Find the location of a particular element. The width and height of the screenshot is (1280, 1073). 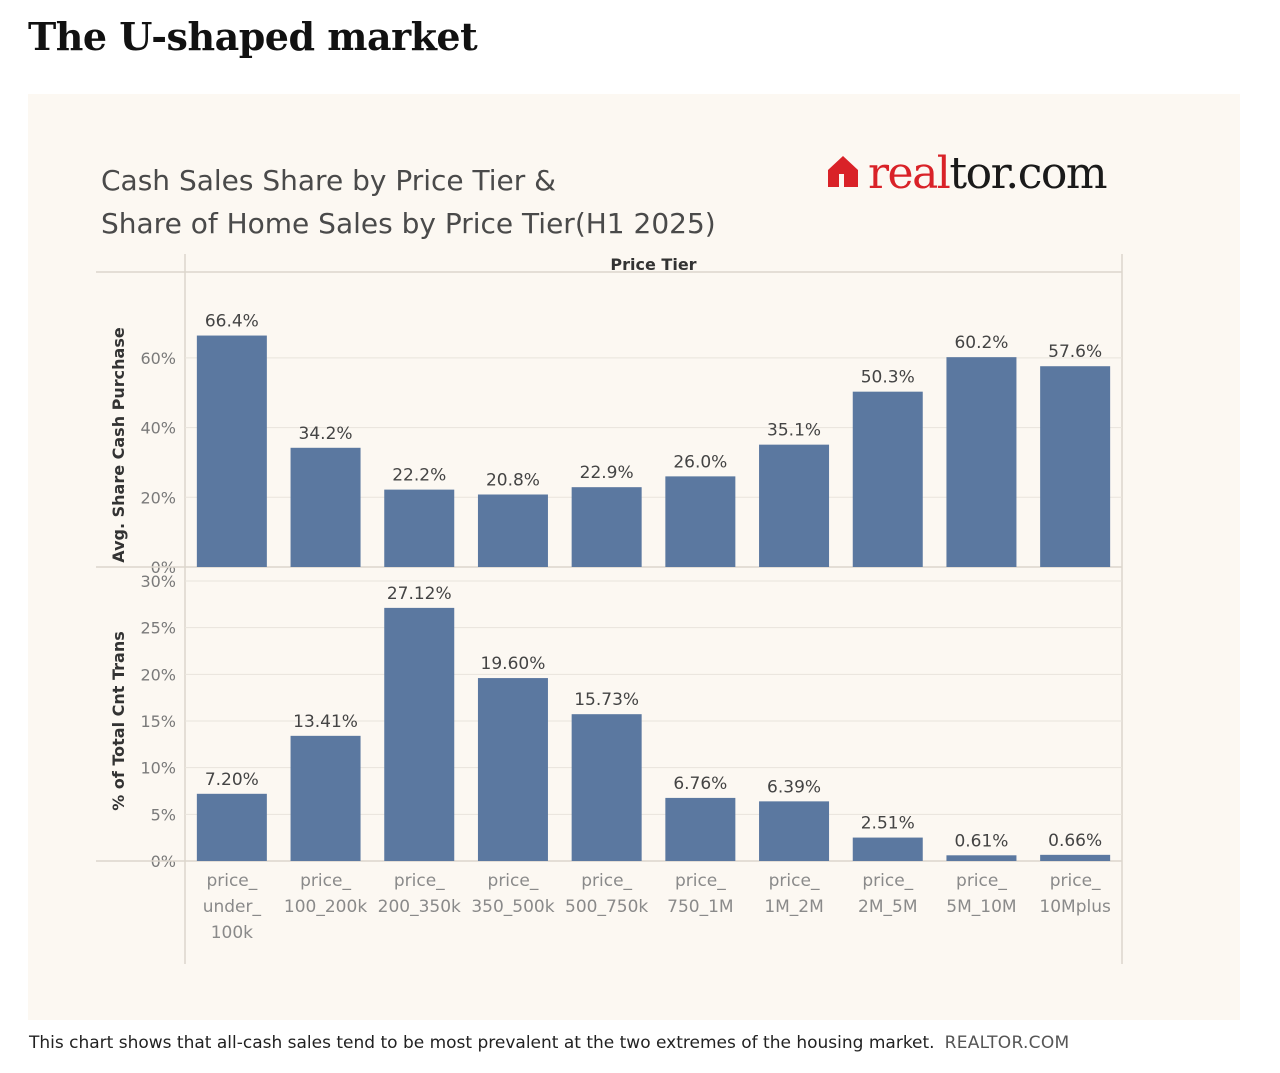

x-tick-label: 750_1M is located at coordinates (700, 907).